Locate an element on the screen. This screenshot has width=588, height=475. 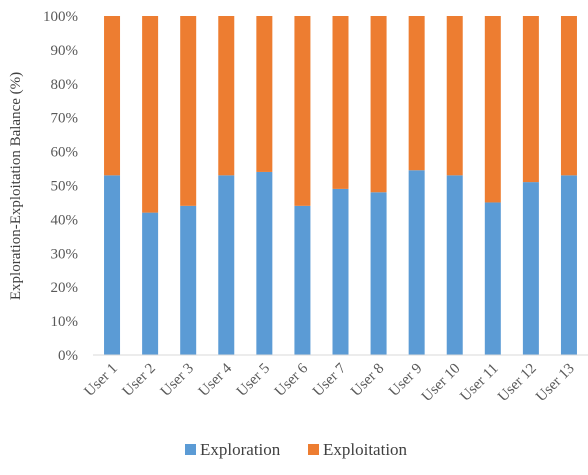
x-tick-label: User 13 is located at coordinates (555, 383).